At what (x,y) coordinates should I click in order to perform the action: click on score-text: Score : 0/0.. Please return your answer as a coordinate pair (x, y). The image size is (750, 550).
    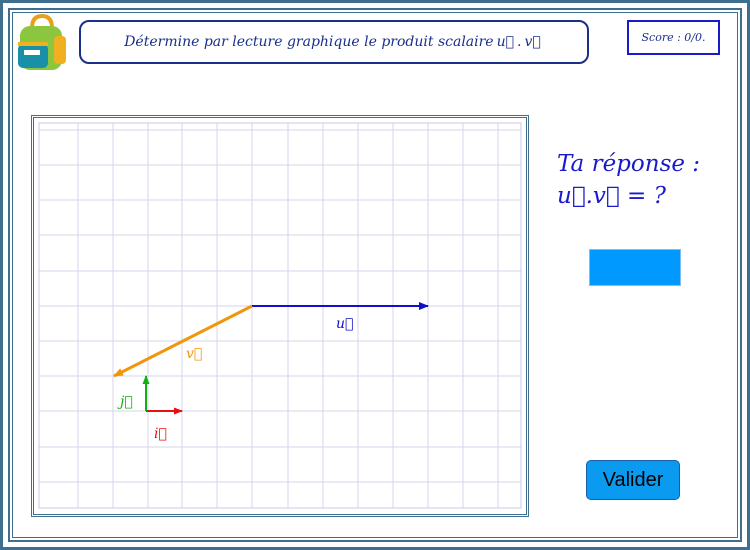
    Looking at the image, I should click on (673, 37).